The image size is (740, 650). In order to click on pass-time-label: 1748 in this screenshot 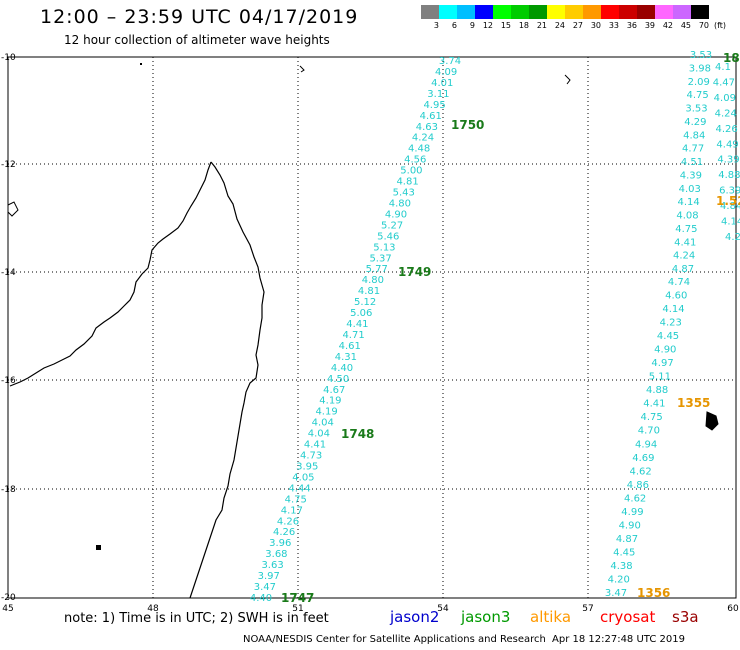, I will do `click(357, 434)`.